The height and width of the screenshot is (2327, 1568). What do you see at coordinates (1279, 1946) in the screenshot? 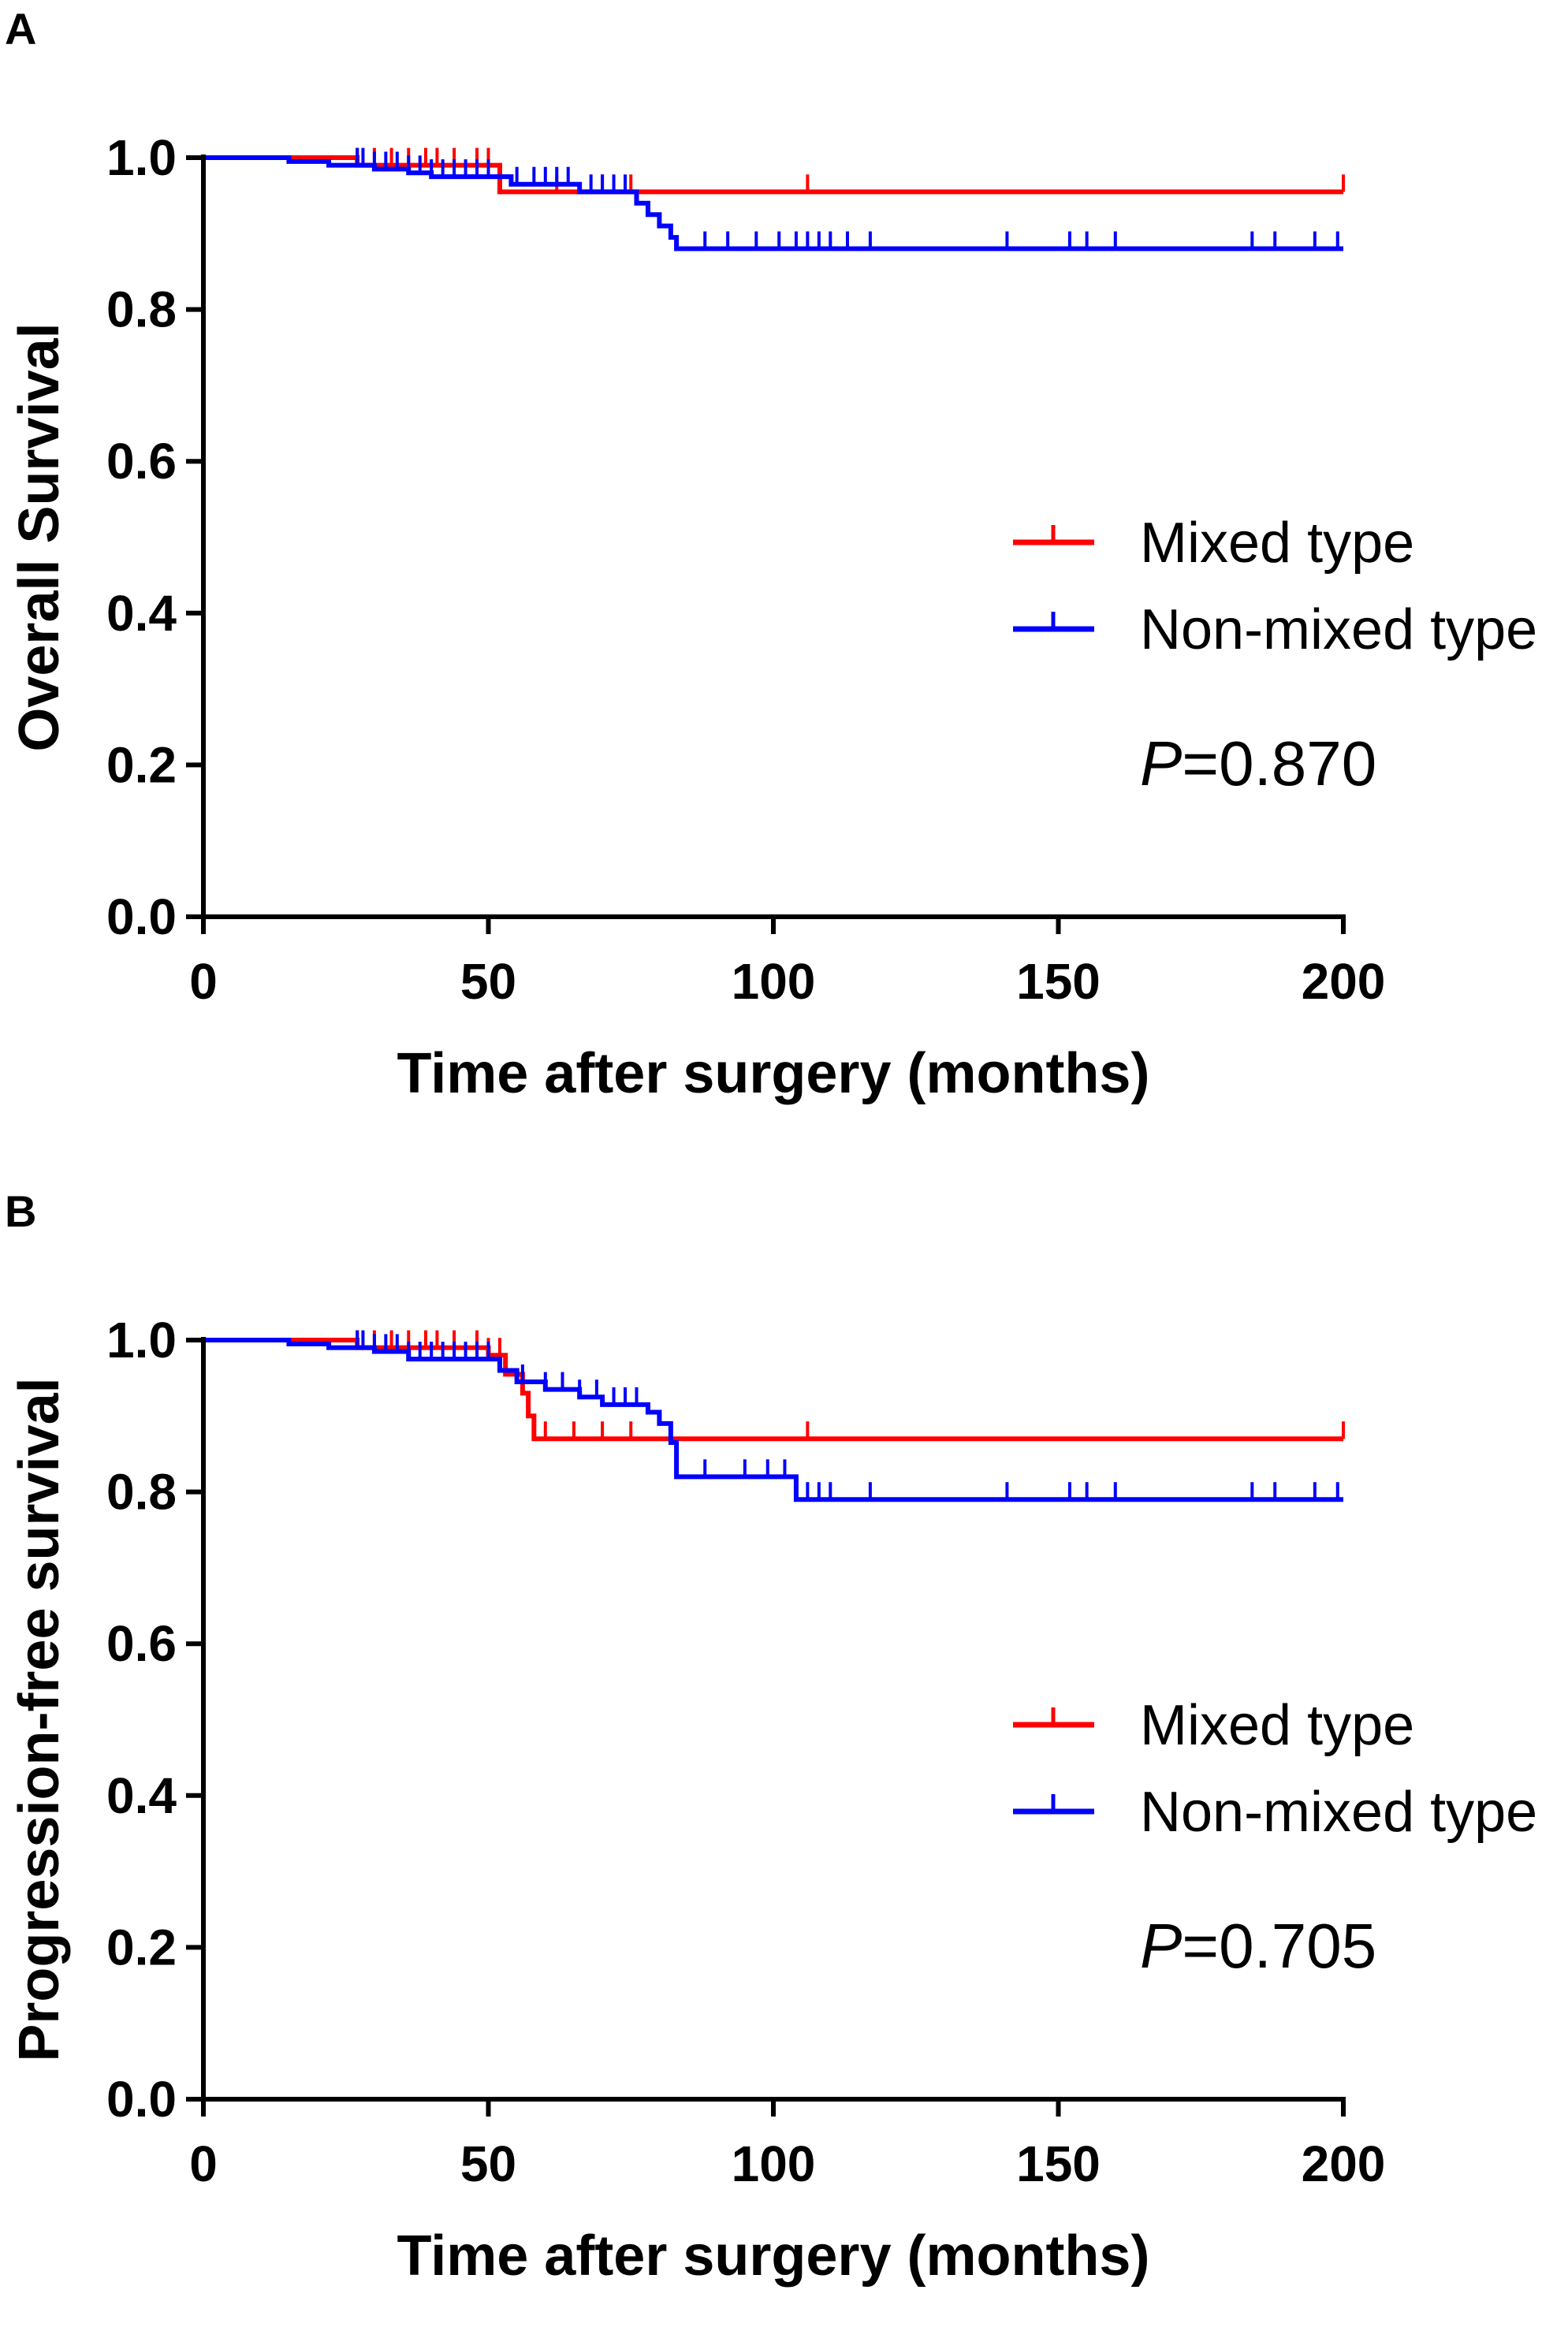
I see `p-value-number: =0.705` at bounding box center [1279, 1946].